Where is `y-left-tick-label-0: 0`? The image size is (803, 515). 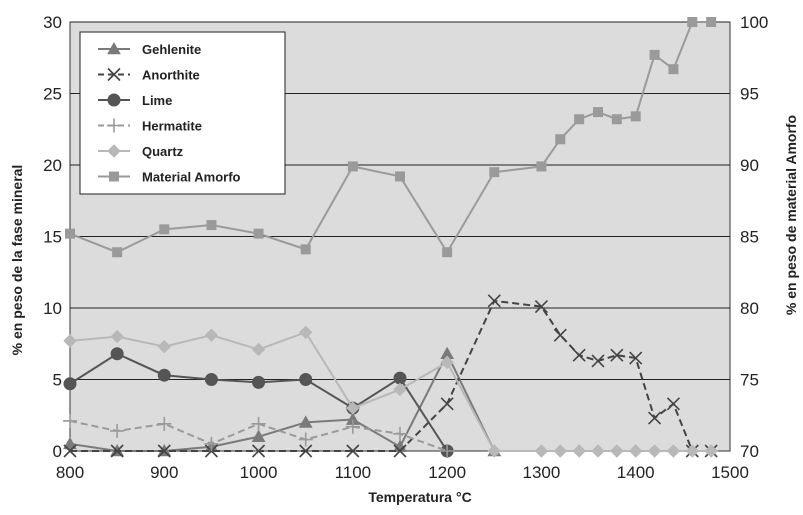
y-left-tick-label-0: 0 is located at coordinates (57, 451).